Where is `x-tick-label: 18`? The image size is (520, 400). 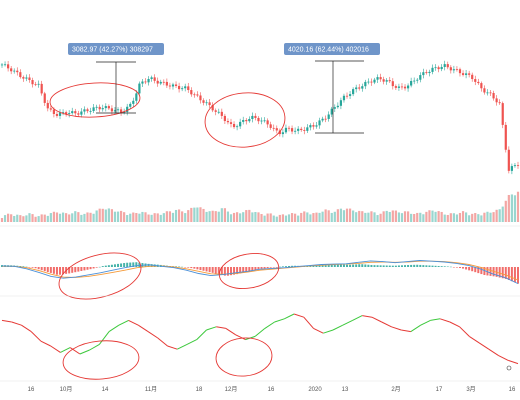
x-tick-label: 18 is located at coordinates (199, 390).